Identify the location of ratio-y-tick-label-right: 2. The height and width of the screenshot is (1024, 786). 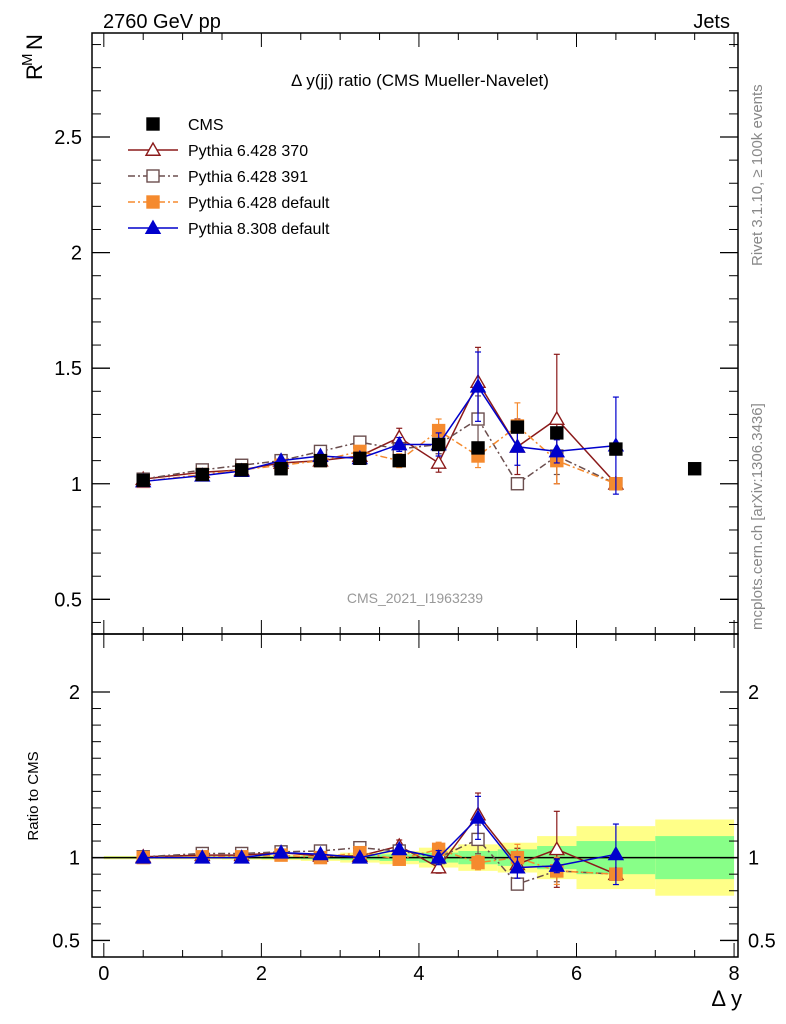
(753, 693).